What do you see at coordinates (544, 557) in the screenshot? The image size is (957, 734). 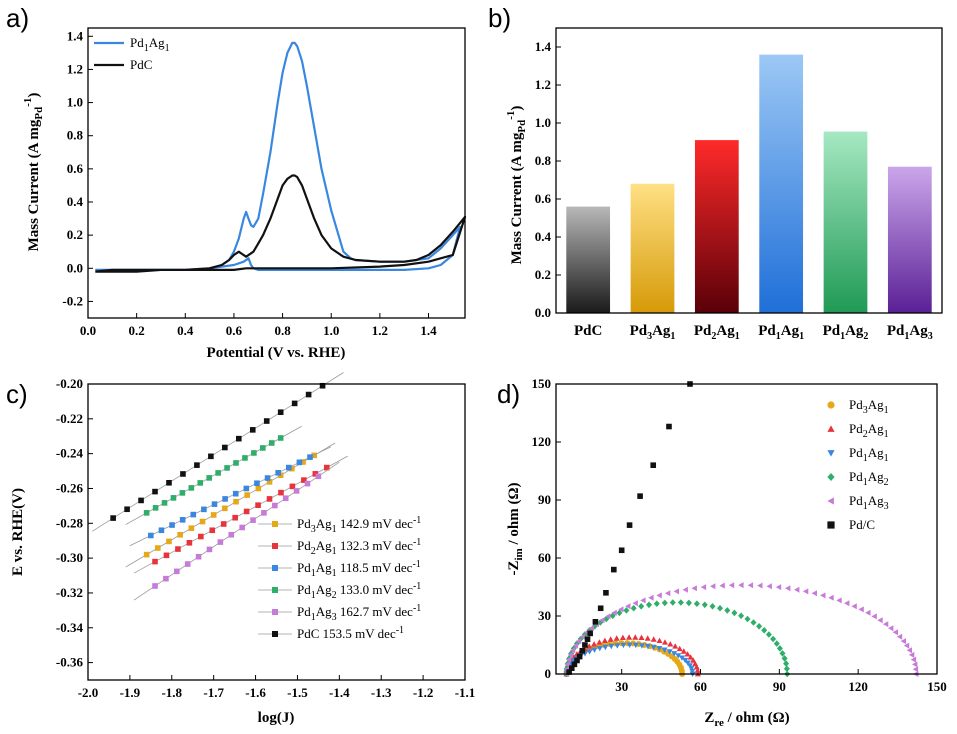 I see `panel-d-ytick-label: 60` at bounding box center [544, 557].